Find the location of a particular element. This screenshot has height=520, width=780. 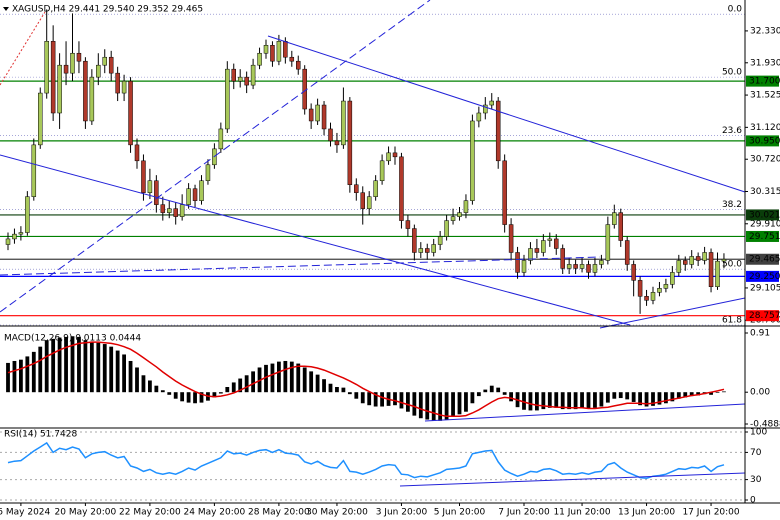

price-level-label: 29.465 is located at coordinates (764, 260).